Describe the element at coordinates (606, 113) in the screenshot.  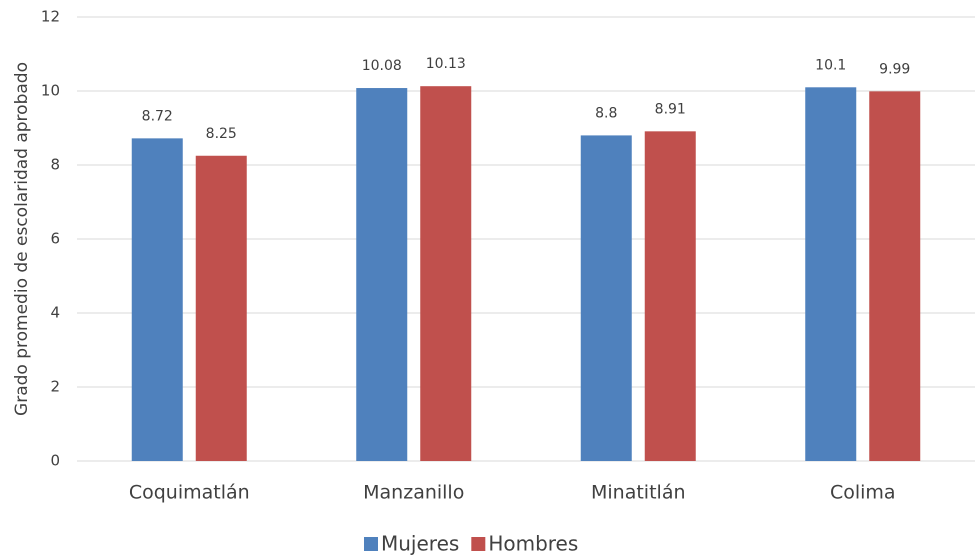
I see `data-label: 8.8` at that location.